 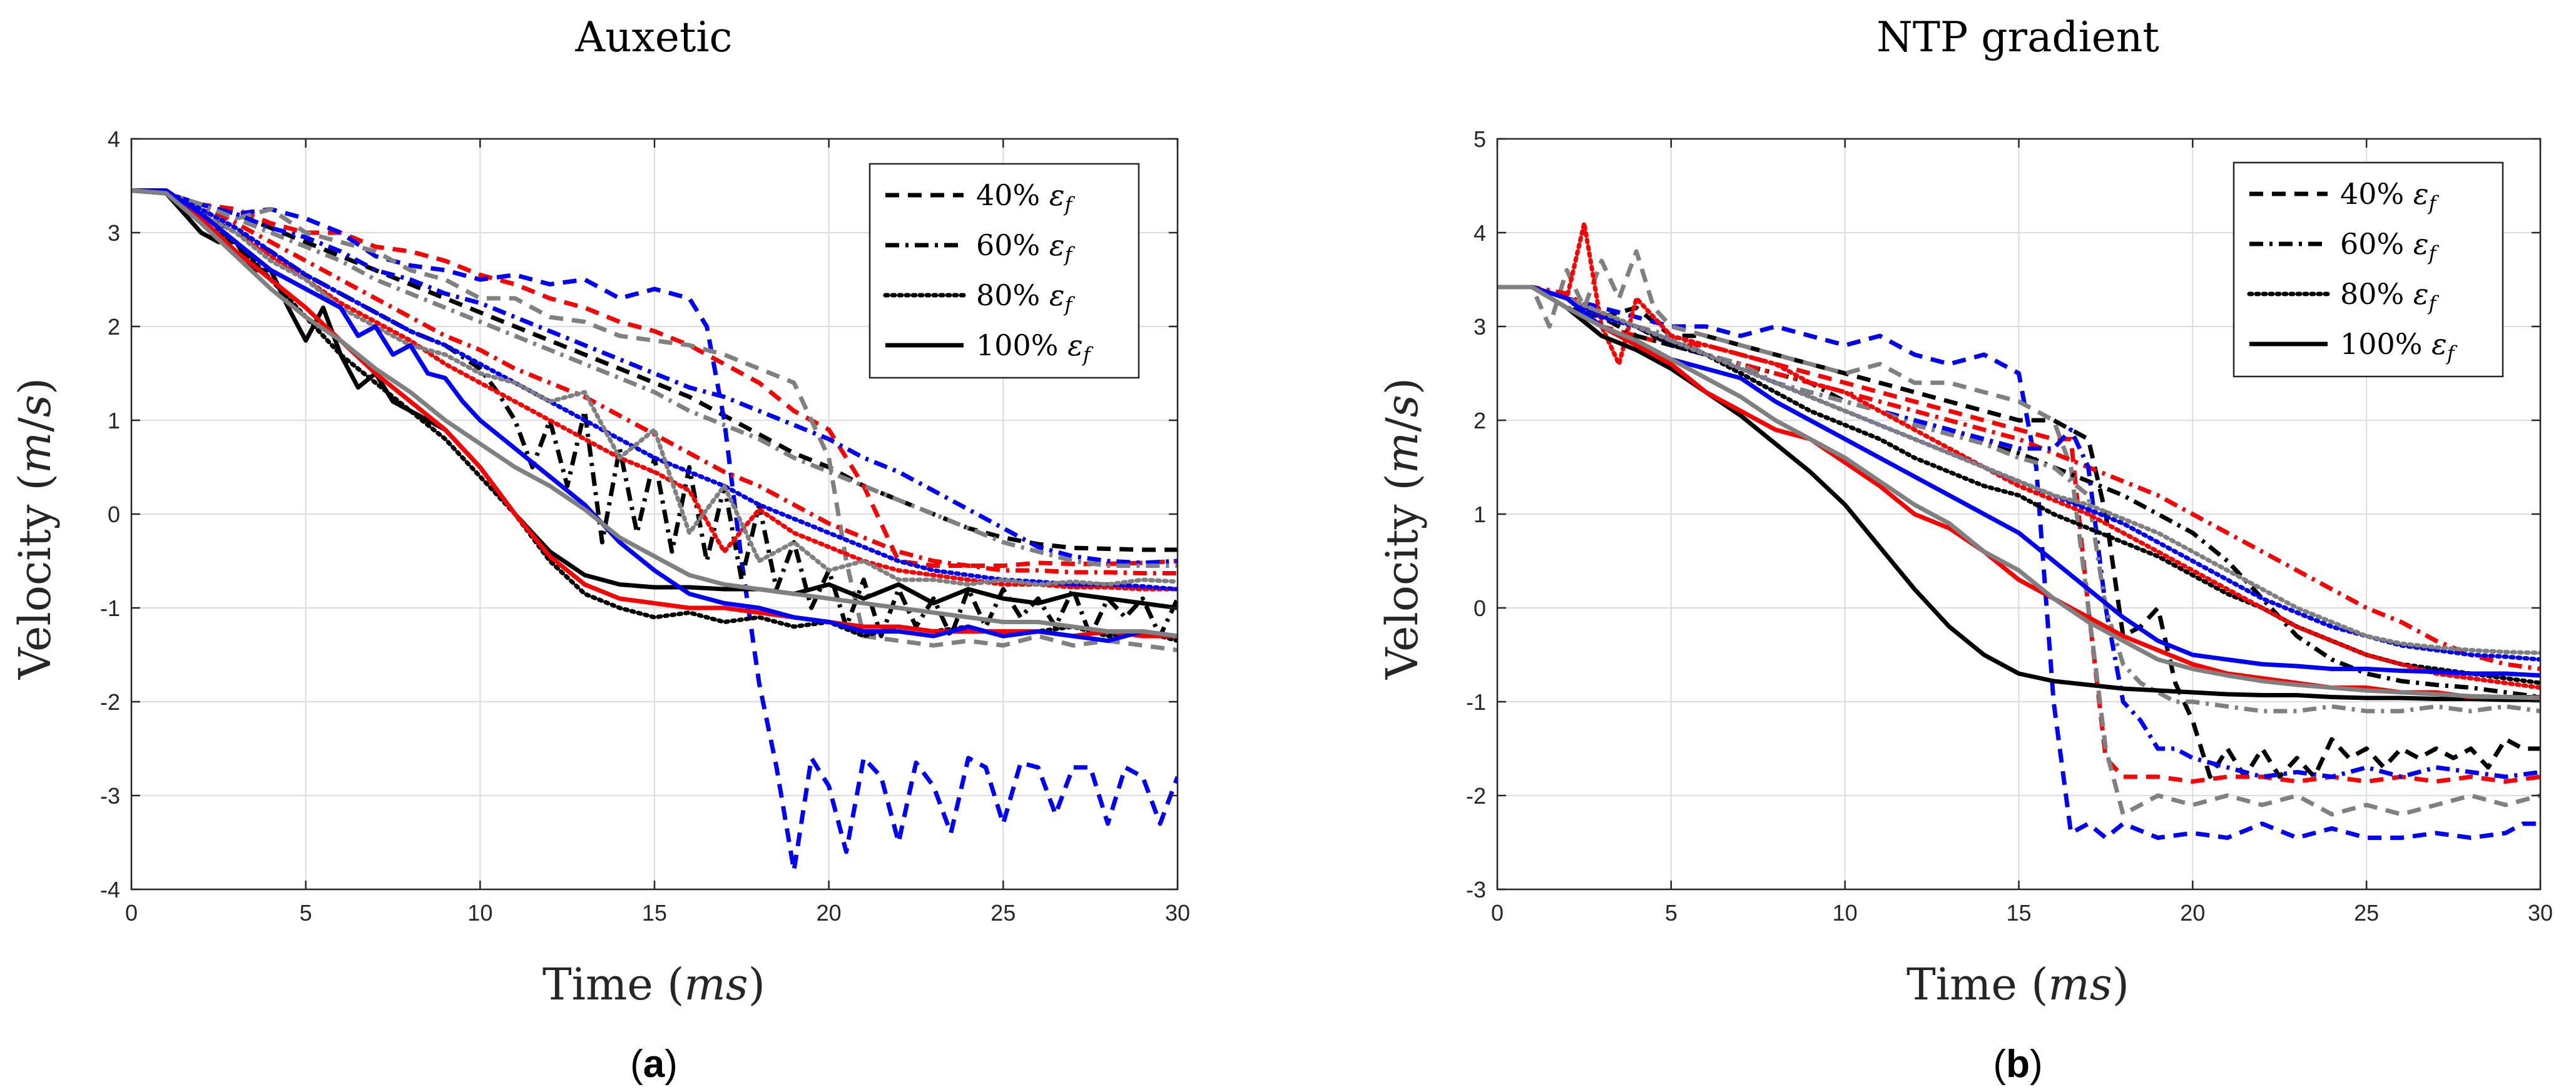 What do you see at coordinates (110, 890) in the screenshot?
I see `y-tick-label: -4` at bounding box center [110, 890].